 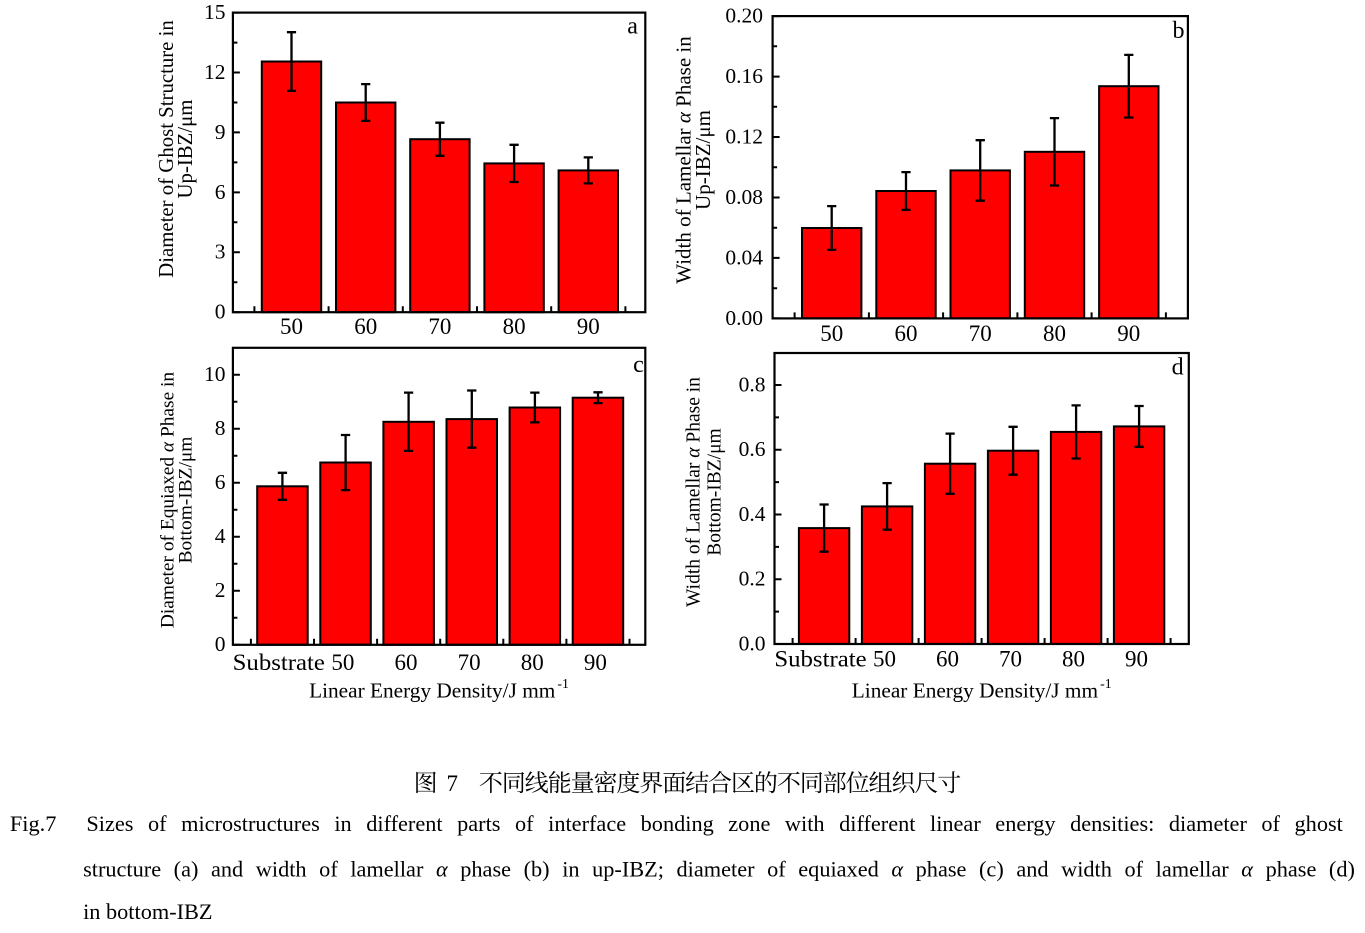 I want to click on svg-text: 0.8, so click(x=752, y=384).